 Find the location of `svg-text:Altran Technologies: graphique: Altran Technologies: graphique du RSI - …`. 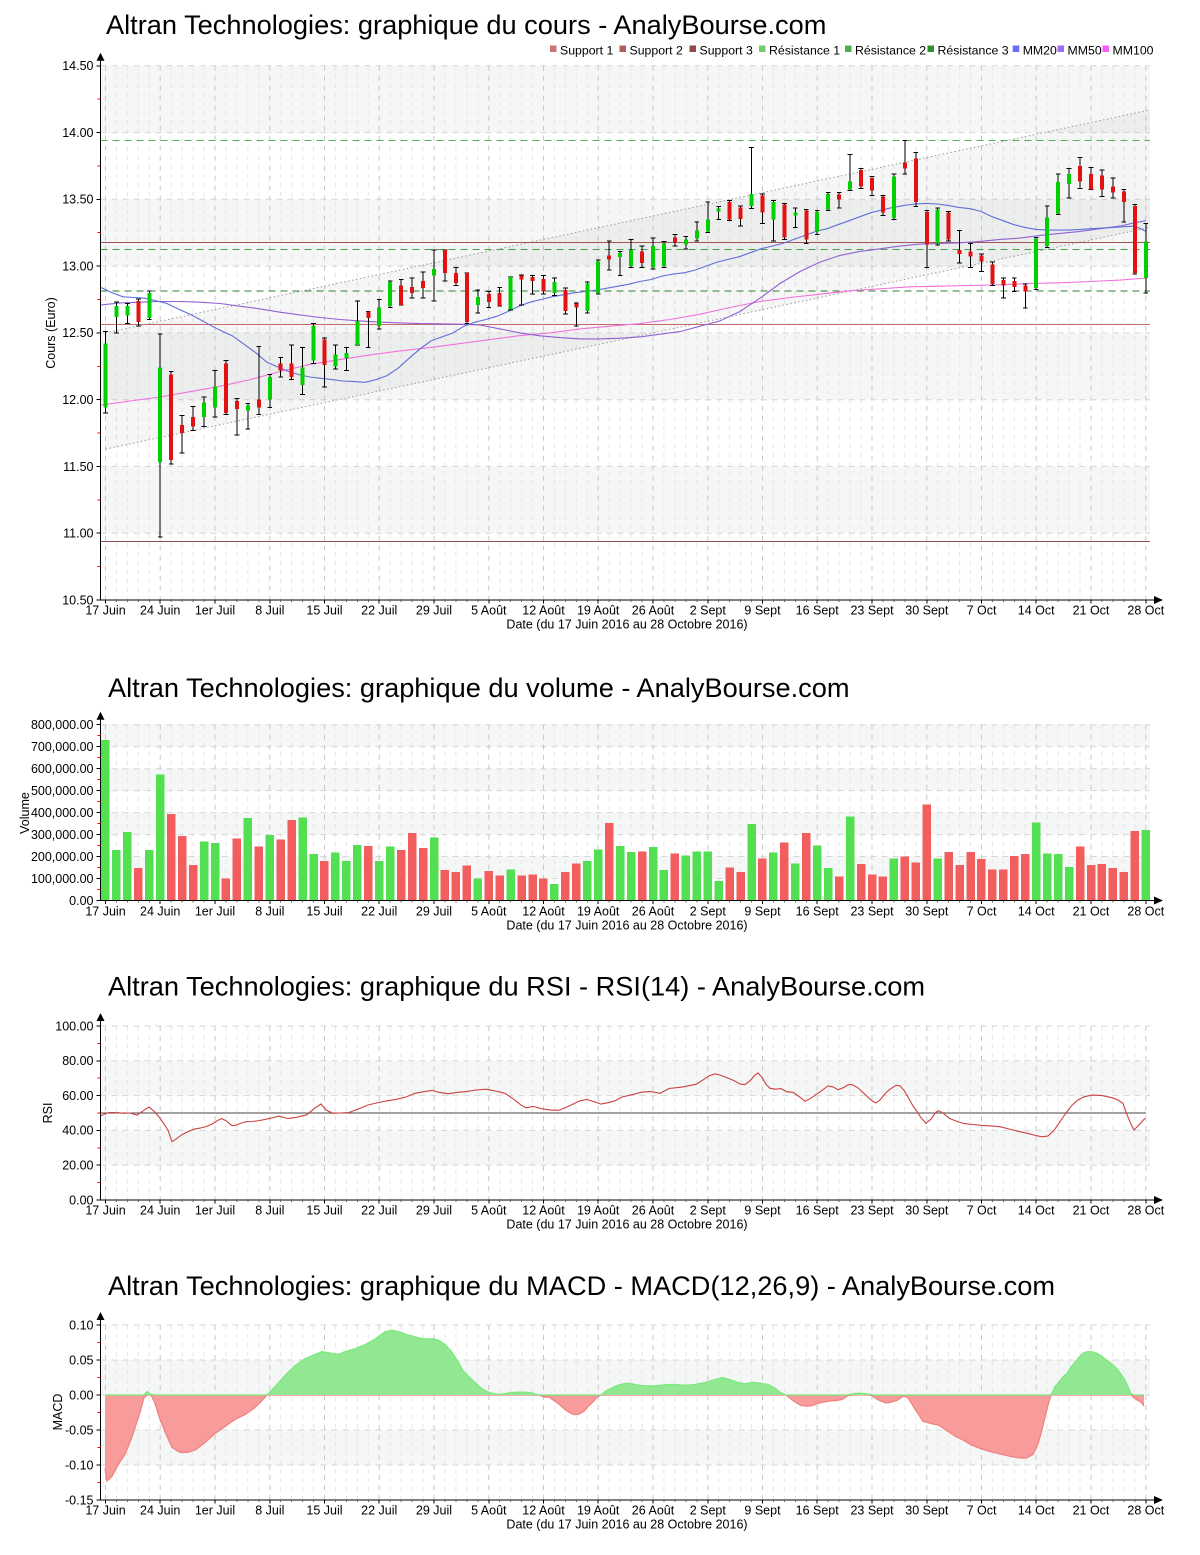

svg-text:Altran Technologies: graphique: Altran Technologies: graphique du RSI - … is located at coordinates (516, 986).